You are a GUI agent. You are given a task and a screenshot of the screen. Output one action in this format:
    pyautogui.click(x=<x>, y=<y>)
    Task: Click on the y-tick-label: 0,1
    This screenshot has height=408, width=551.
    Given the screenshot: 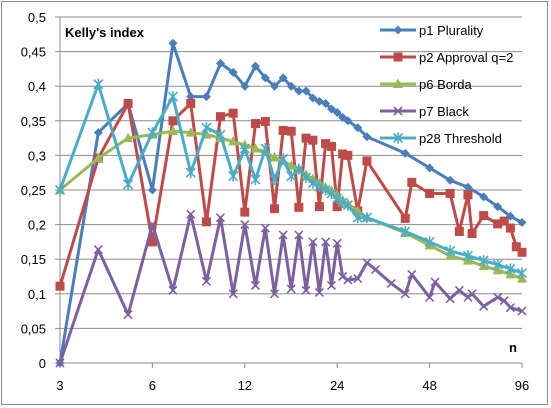 What is the action you would take?
    pyautogui.click(x=37, y=294)
    